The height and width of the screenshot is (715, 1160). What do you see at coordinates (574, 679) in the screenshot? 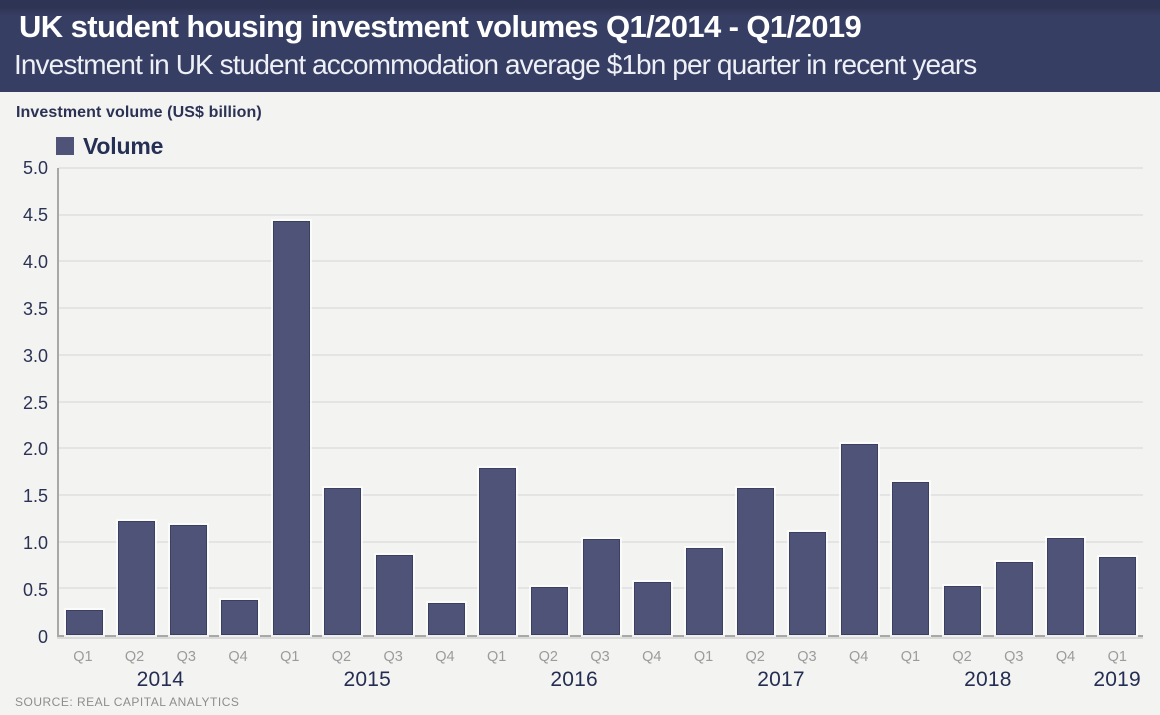
I see `year-label: 2016` at bounding box center [574, 679].